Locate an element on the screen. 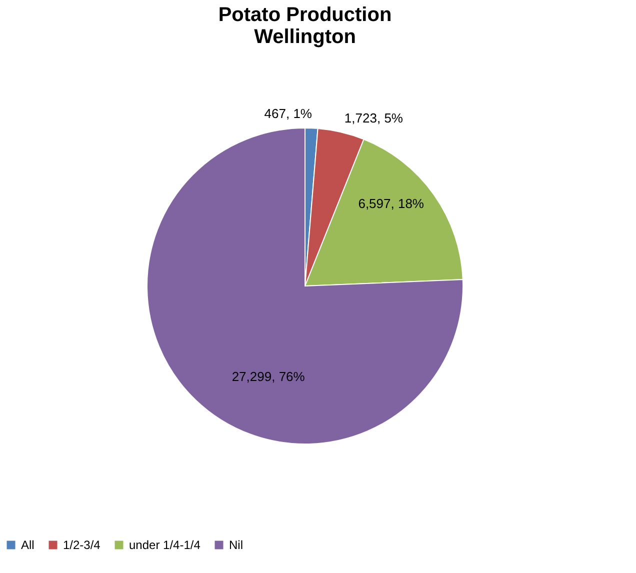 This screenshot has width=636, height=573. legend-label: All is located at coordinates (27, 545).